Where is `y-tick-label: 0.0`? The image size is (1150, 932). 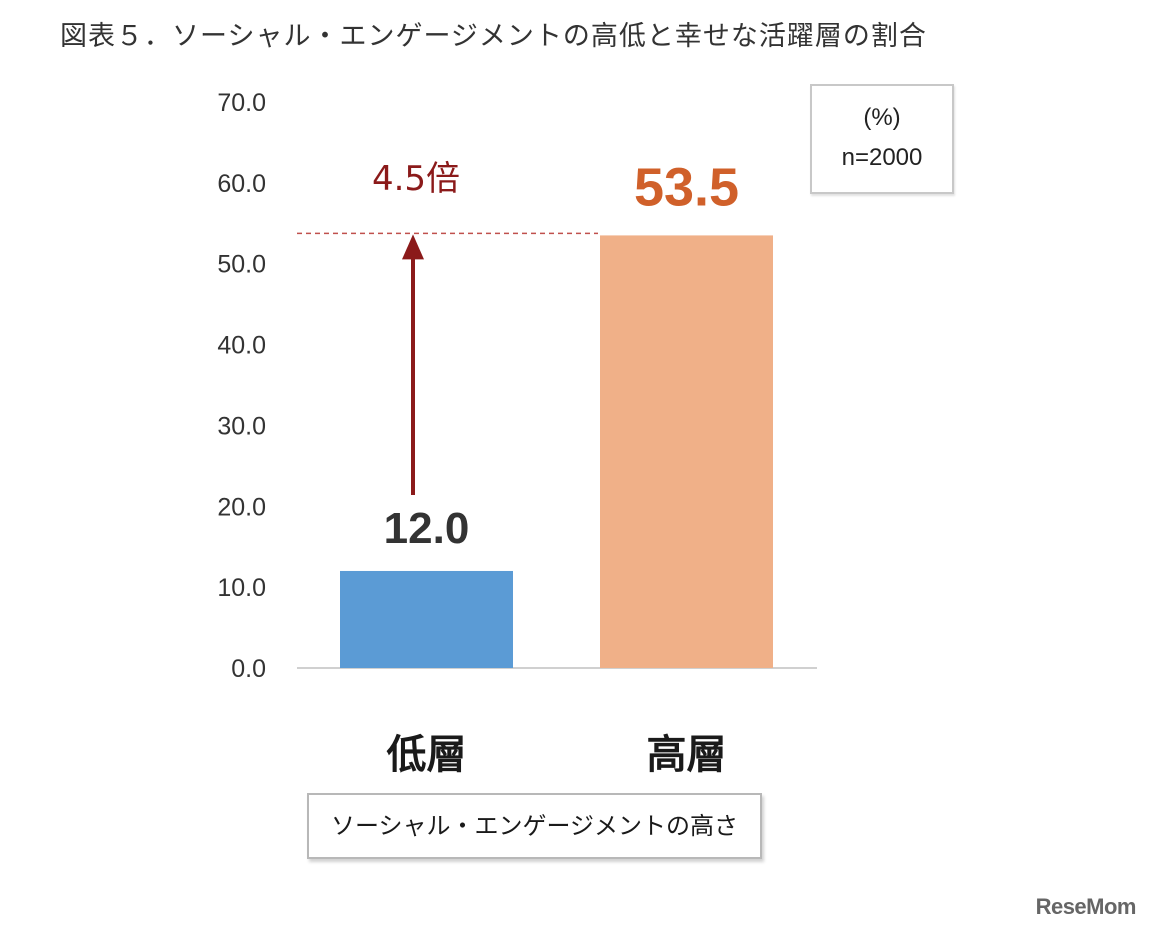 y-tick-label: 0.0 is located at coordinates (248, 669).